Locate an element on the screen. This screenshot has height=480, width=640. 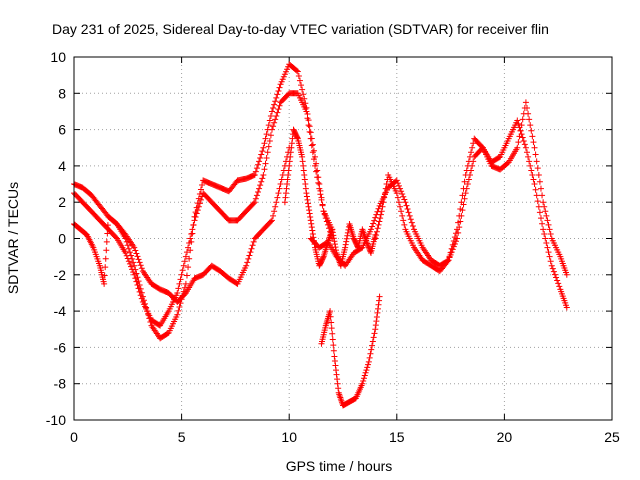
x-tick-label: 20 is located at coordinates (505, 437).